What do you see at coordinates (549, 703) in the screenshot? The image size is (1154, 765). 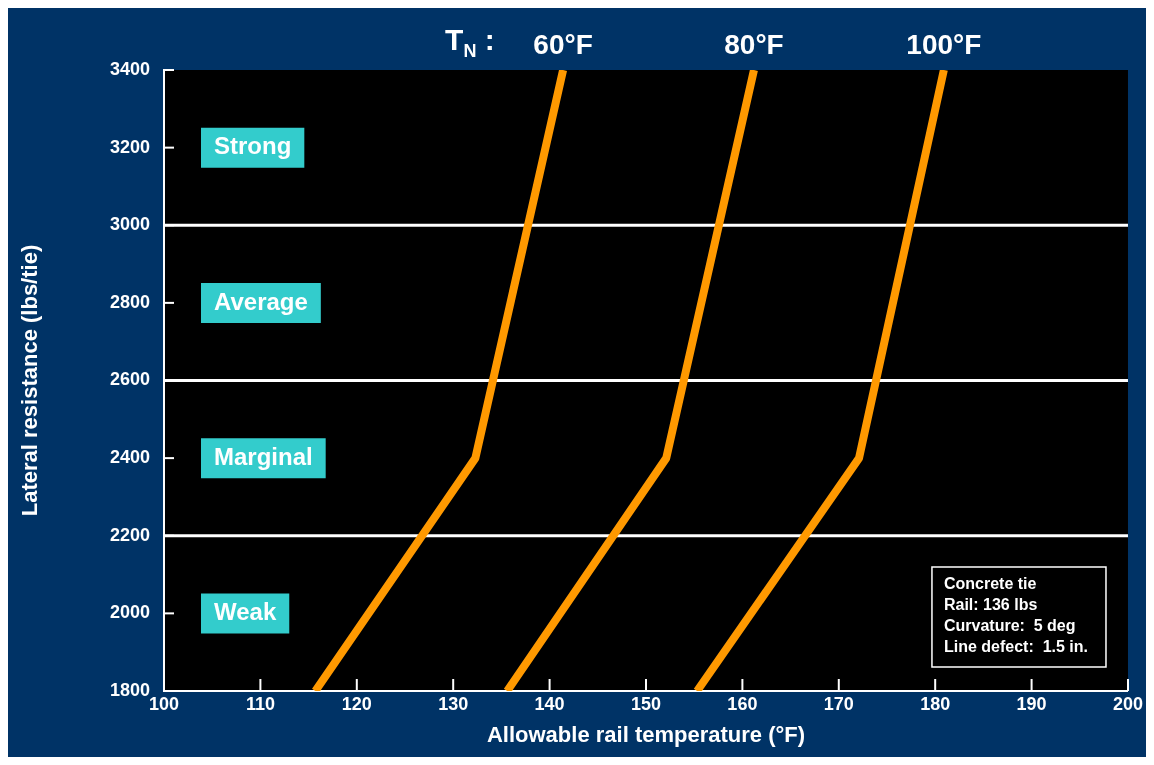 I see `x-tick-label: 140` at bounding box center [549, 703].